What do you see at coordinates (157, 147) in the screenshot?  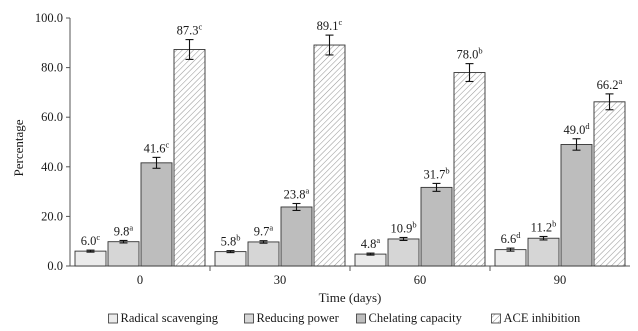 I see `data-label: 41.6c` at bounding box center [157, 147].